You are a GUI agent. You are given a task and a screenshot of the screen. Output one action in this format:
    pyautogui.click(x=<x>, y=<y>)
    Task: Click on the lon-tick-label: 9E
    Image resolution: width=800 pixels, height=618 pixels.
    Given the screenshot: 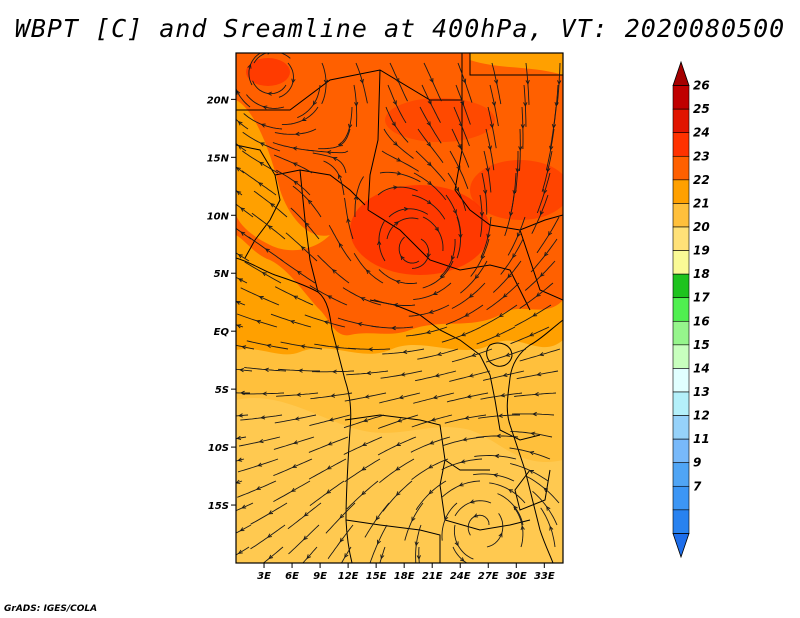 What is the action you would take?
    pyautogui.click(x=320, y=576)
    